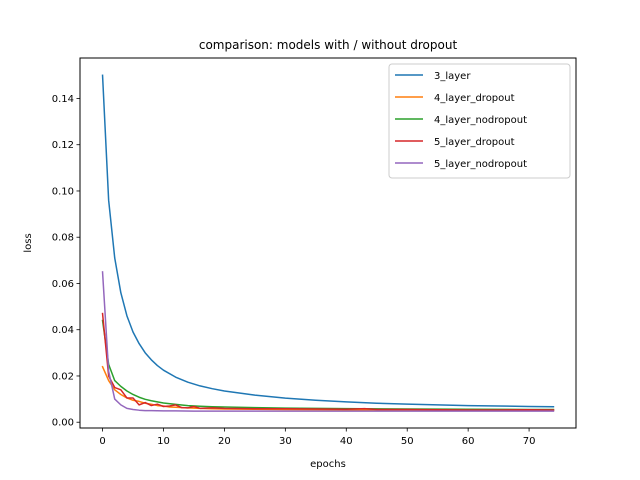 The image size is (640, 480). Describe the element at coordinates (102, 441) in the screenshot. I see `x-tick-label: 0` at that location.